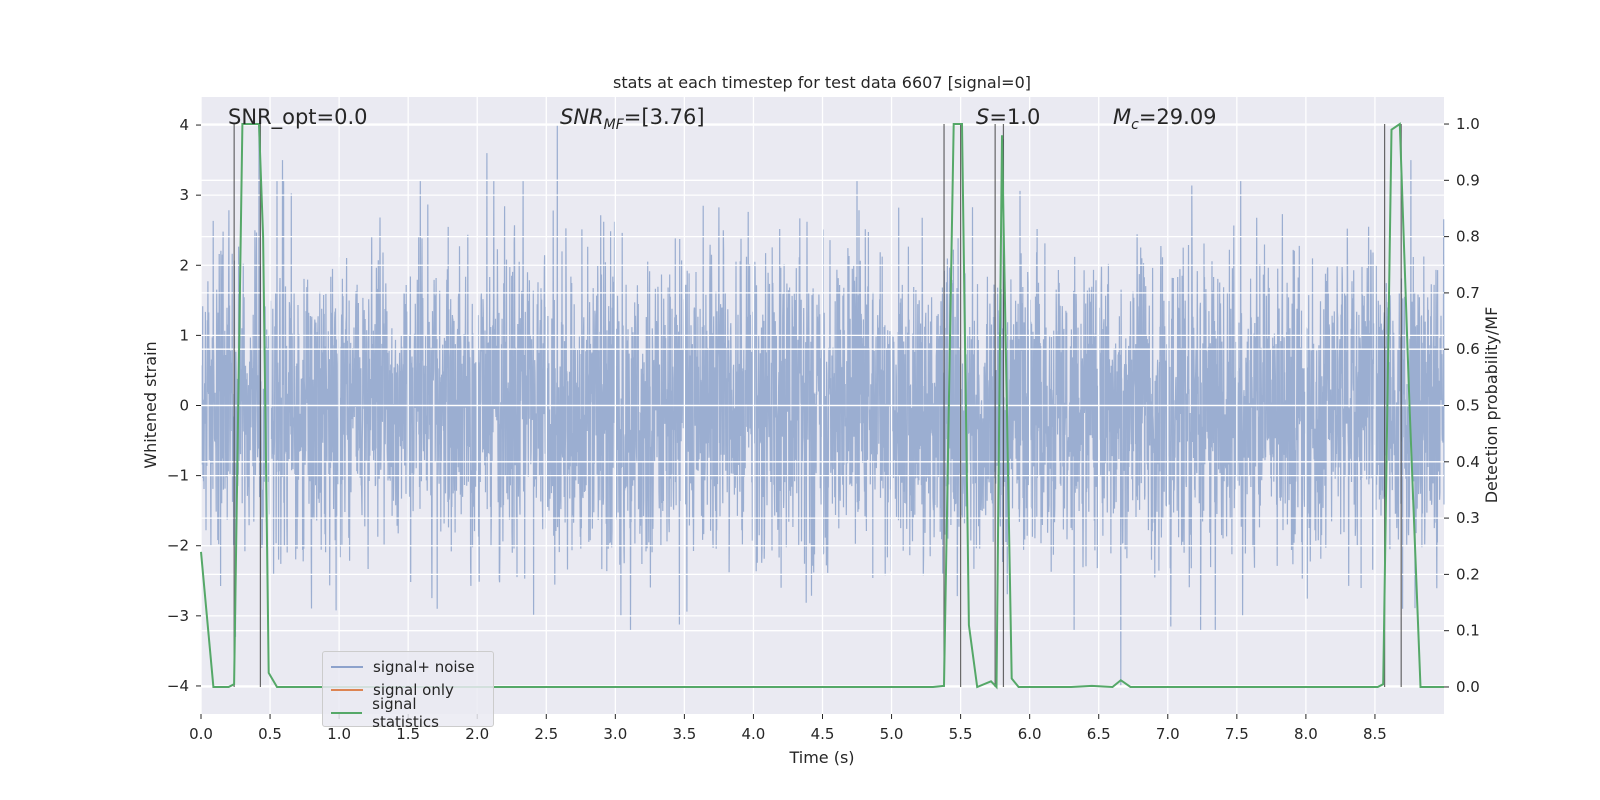 This screenshot has width=1600, height=800. I want to click on x-tick-label: 7.5, so click(1237, 734).